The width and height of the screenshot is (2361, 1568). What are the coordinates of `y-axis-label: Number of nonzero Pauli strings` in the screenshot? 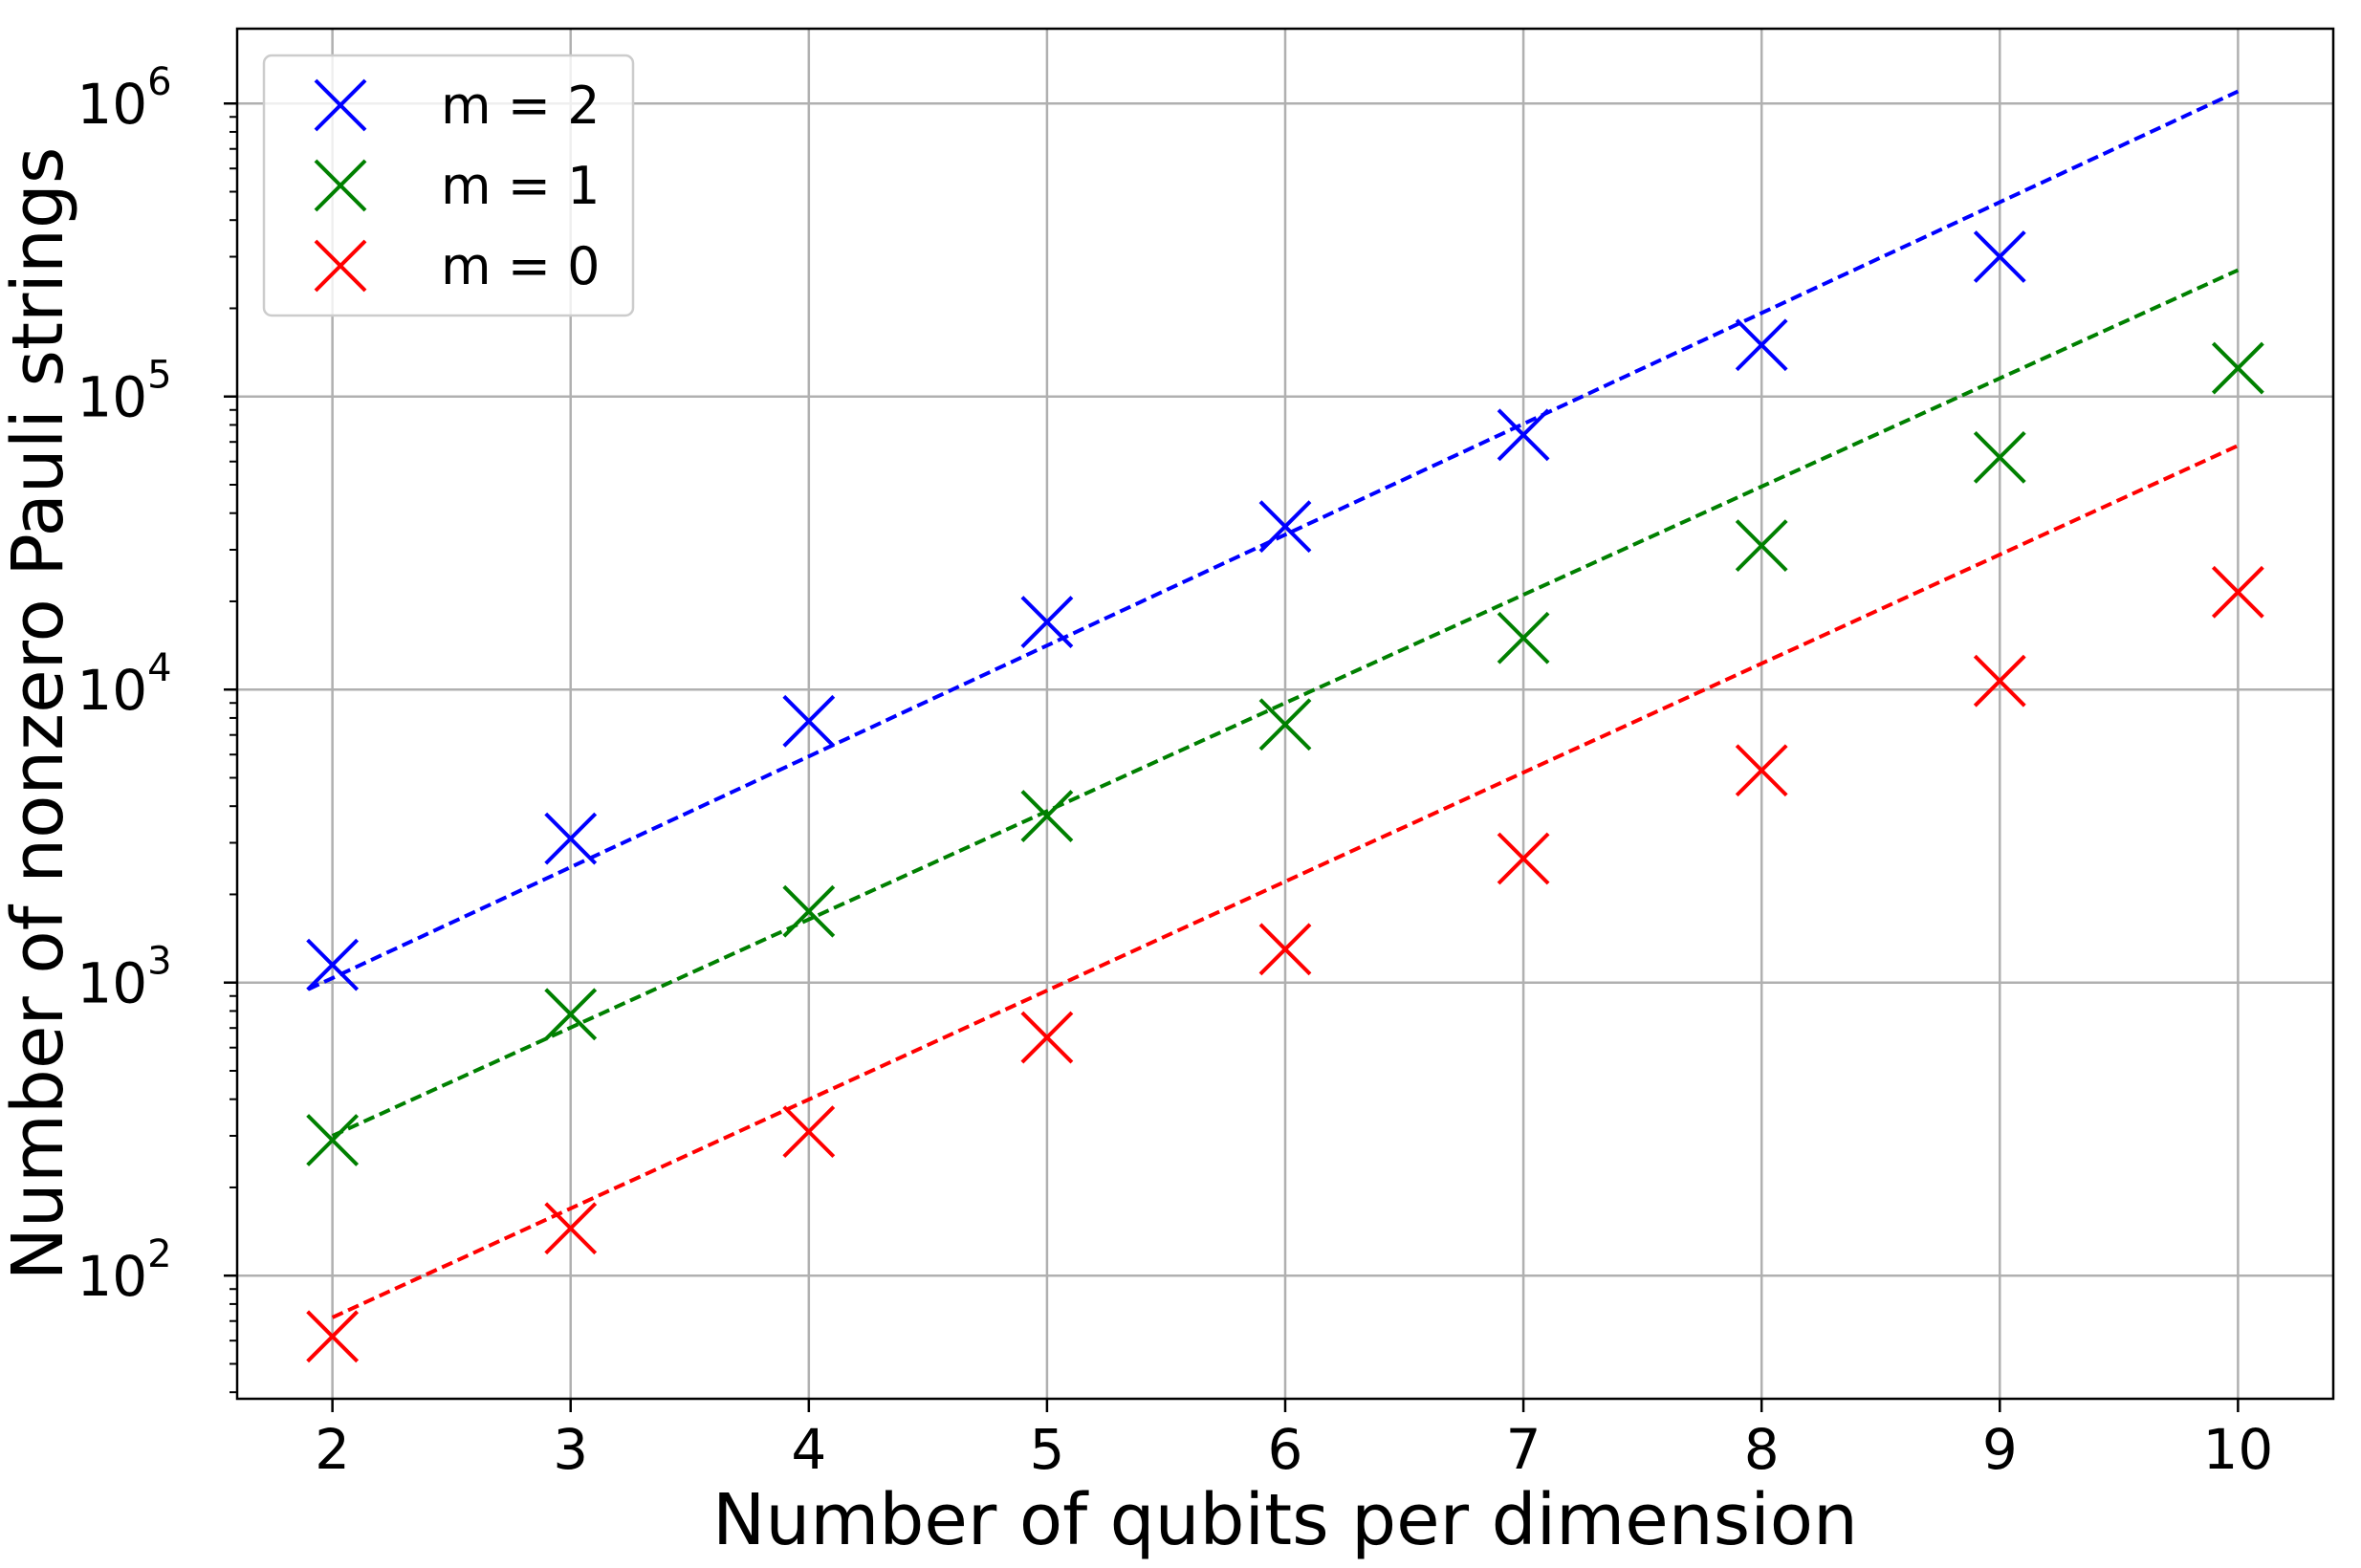 It's located at (39, 714).